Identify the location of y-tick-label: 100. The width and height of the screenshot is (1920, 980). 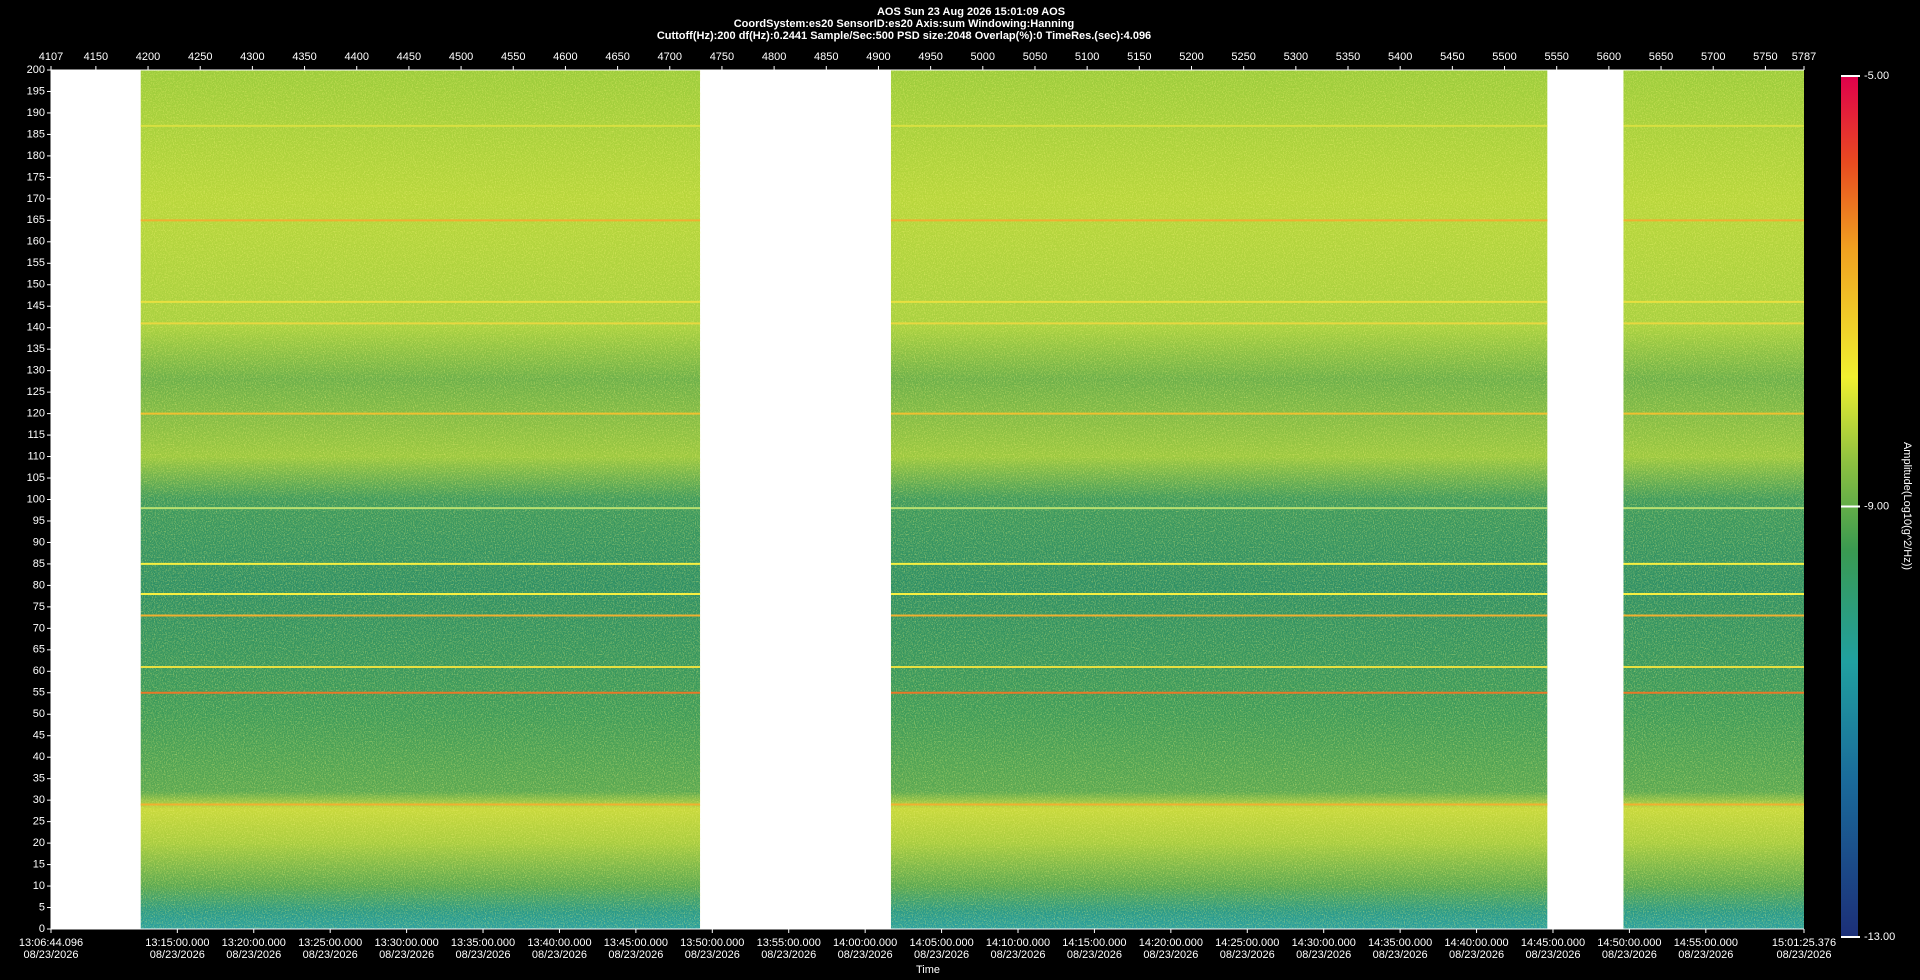
(36, 499).